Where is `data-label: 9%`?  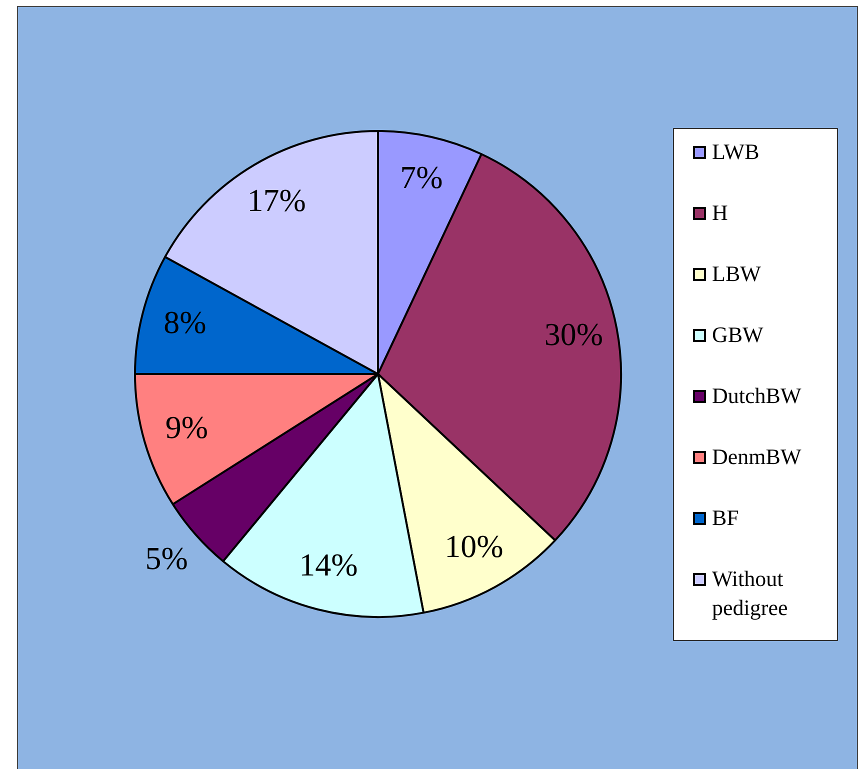
data-label: 9% is located at coordinates (186, 427).